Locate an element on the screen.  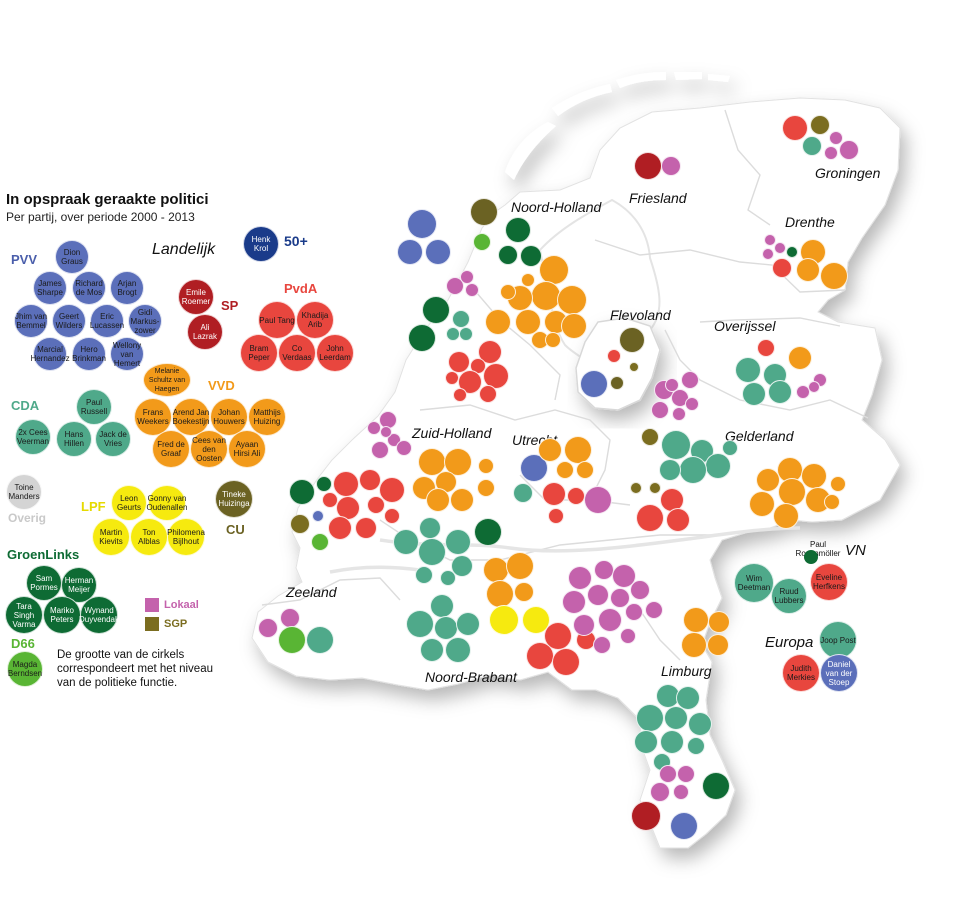
politician-bubble: John Leerdam is located at coordinates (335, 353).